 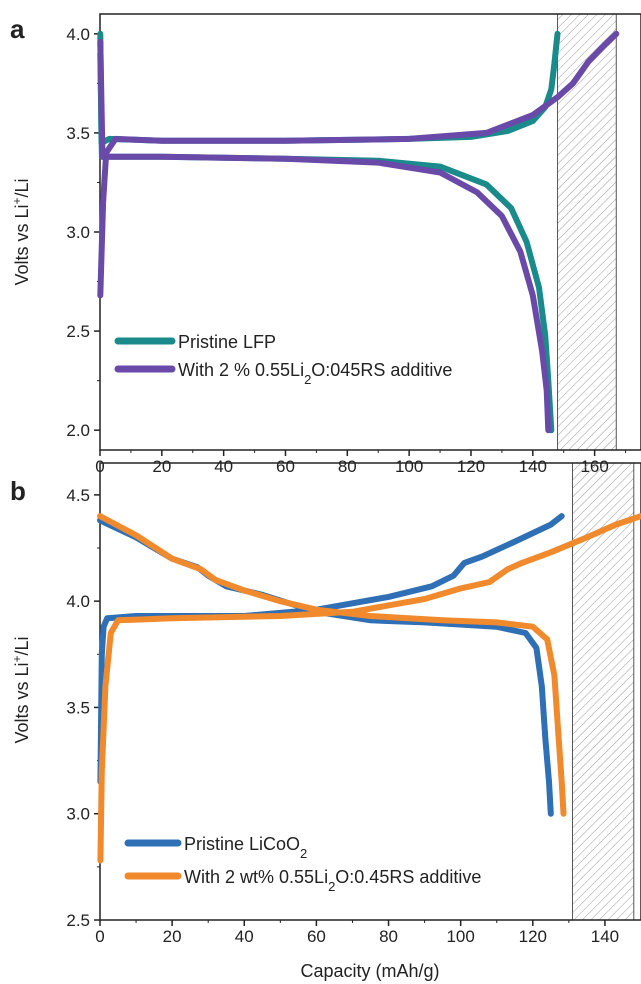 I want to click on panel-a-letter: a, so click(x=17, y=29).